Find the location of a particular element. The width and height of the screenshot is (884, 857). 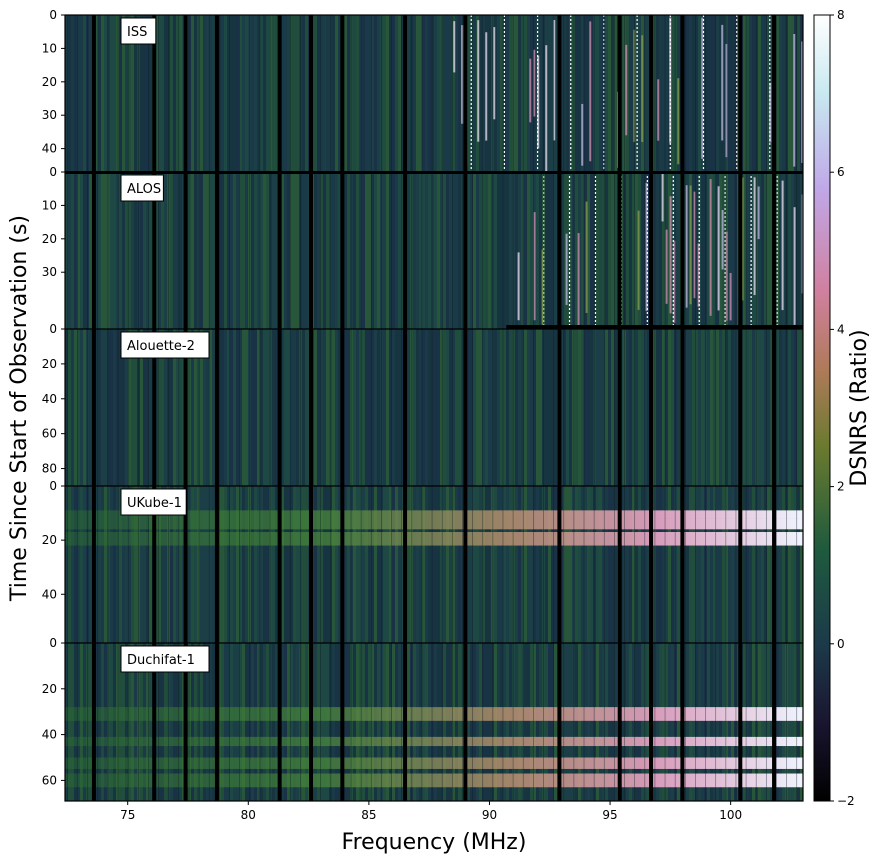

x-axis-title: Frequency (MHz) is located at coordinates (434, 842).